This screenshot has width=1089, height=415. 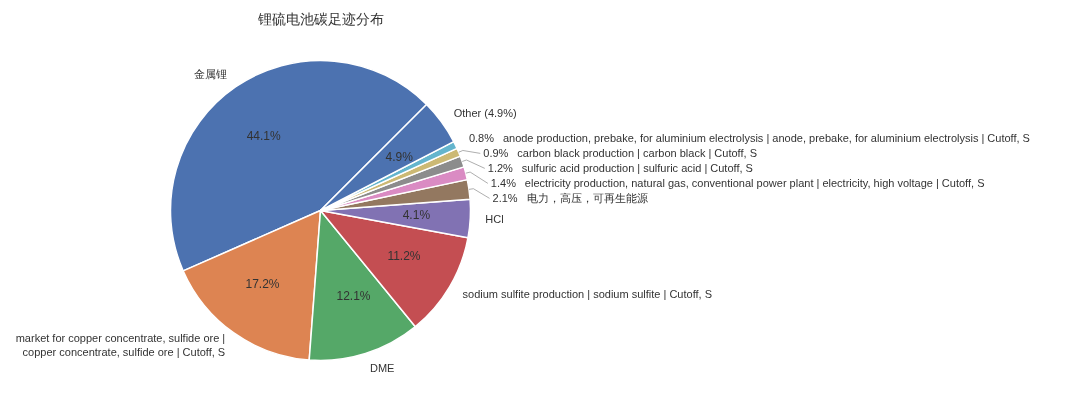 What do you see at coordinates (404, 256) in the screenshot?
I see `data-label: 11.2%` at bounding box center [404, 256].